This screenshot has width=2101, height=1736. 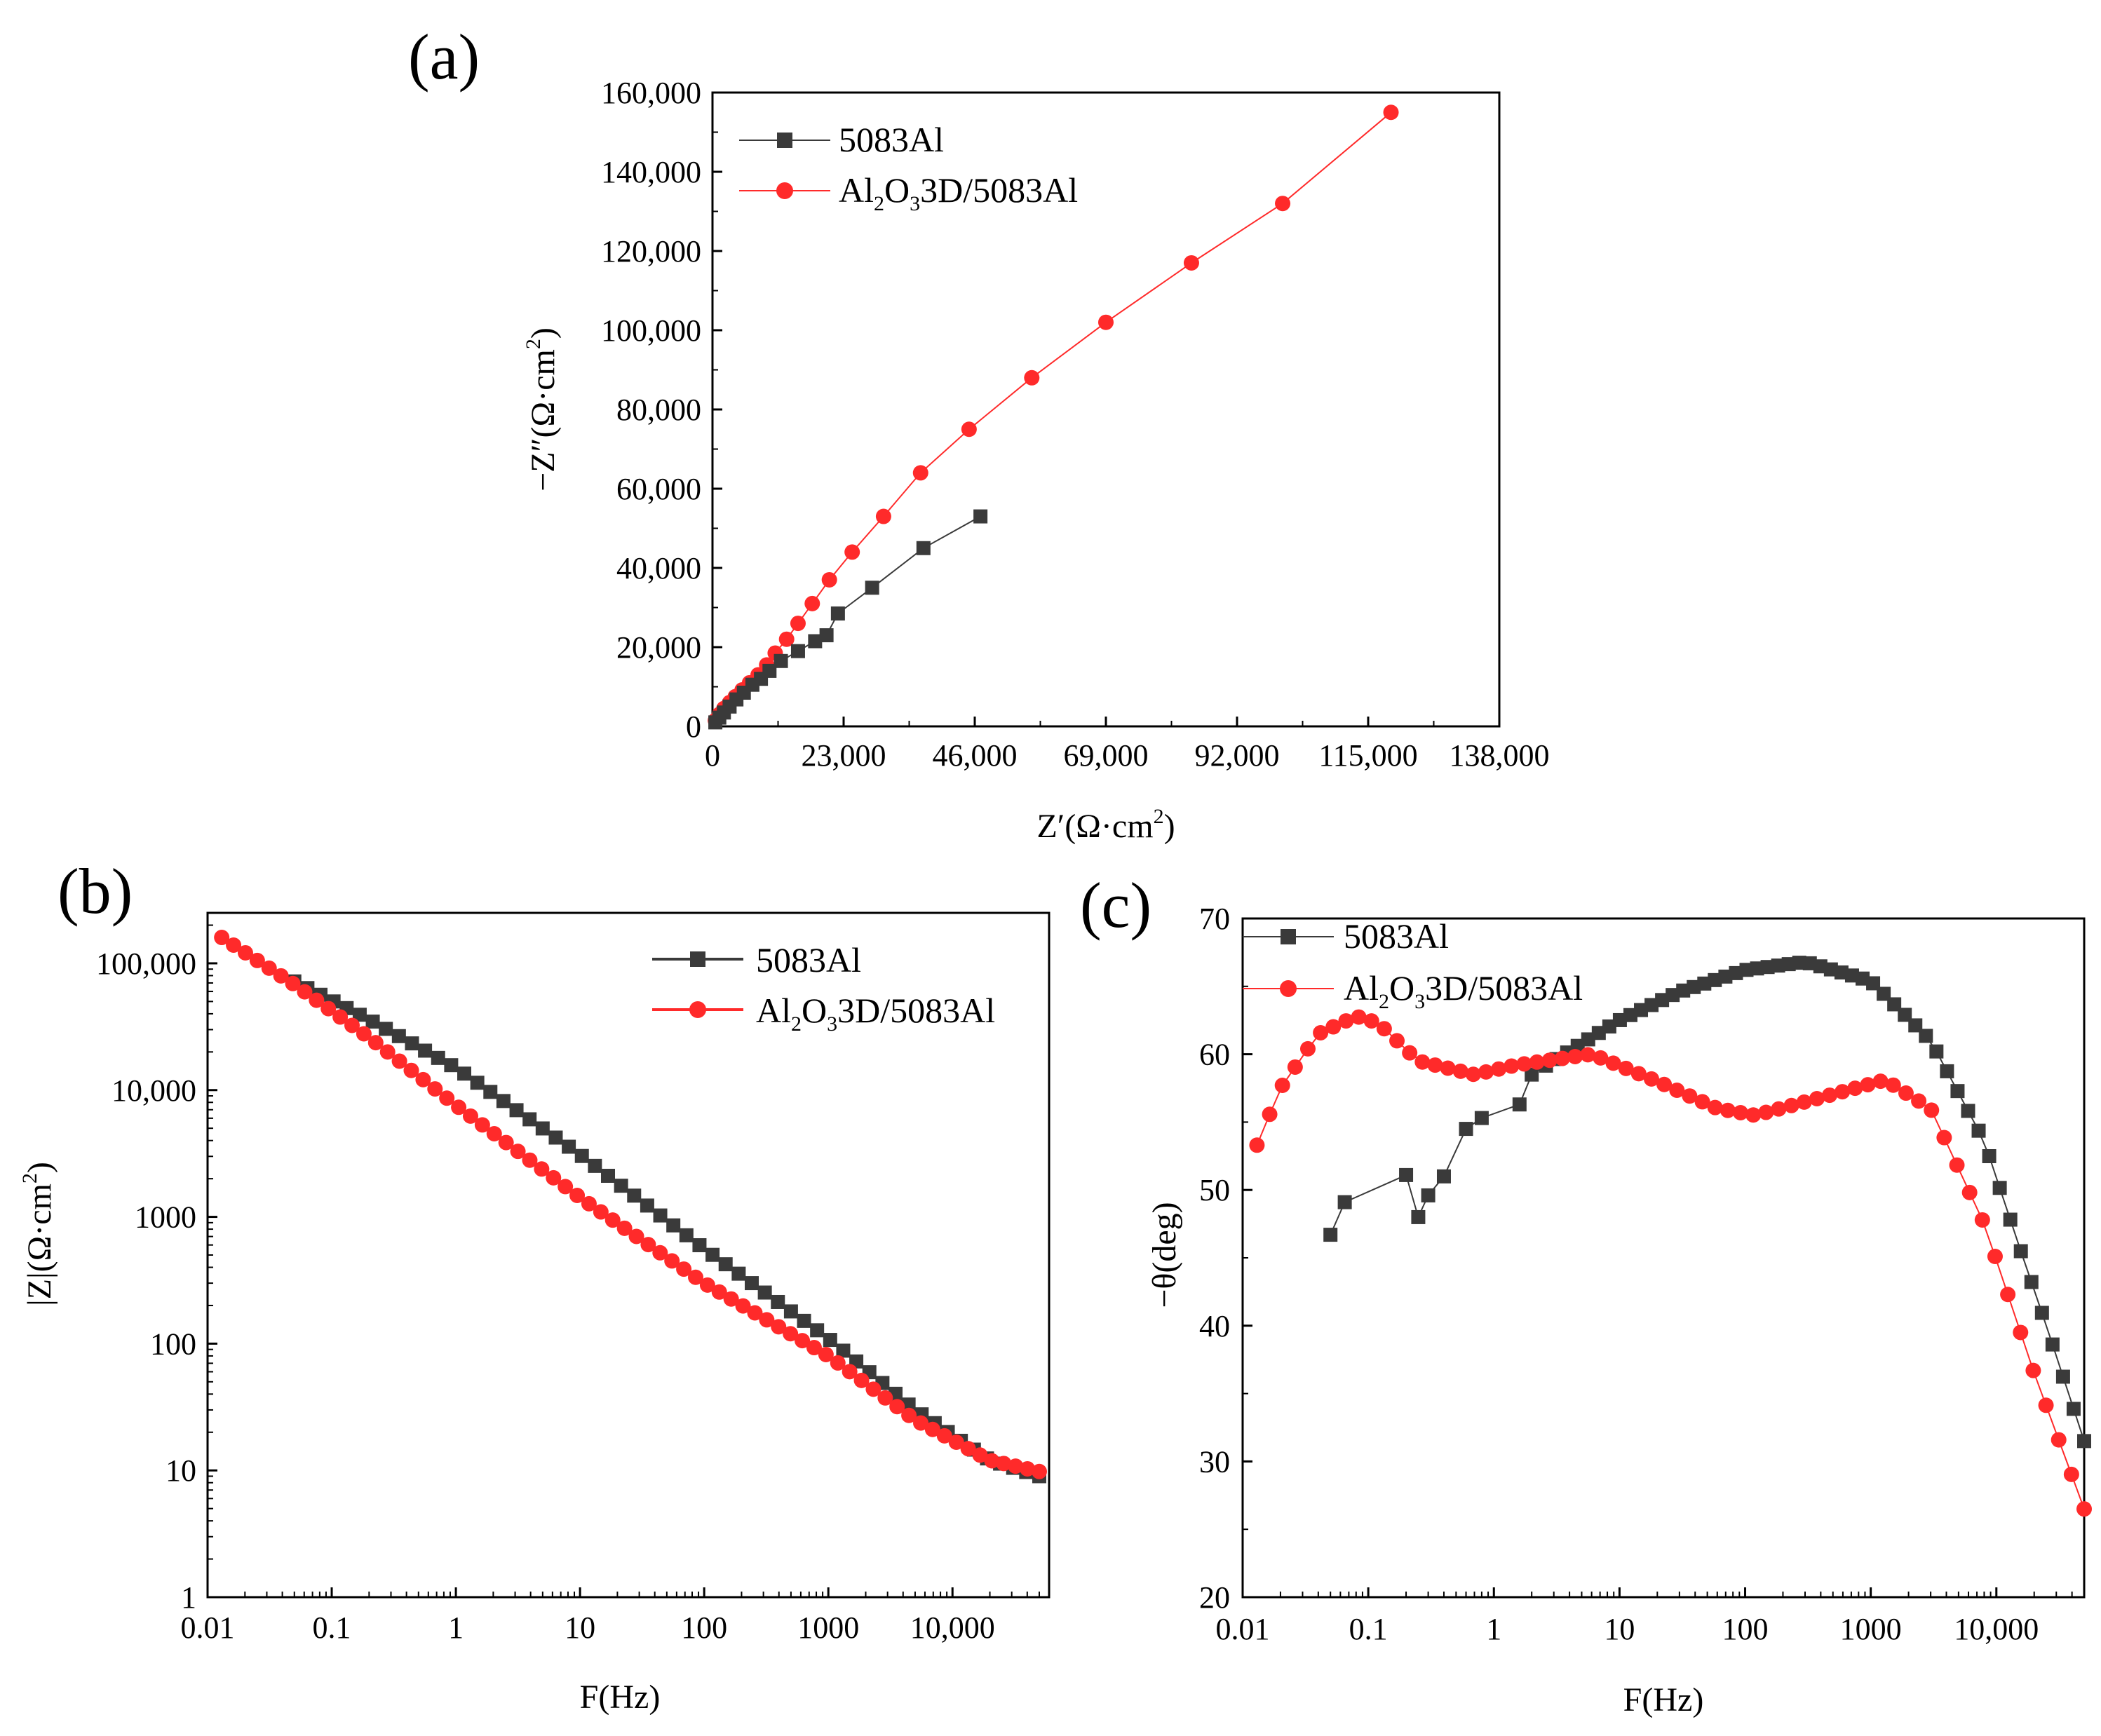 I want to click on a-ytick-label-8: 160,000, so click(x=651, y=93).